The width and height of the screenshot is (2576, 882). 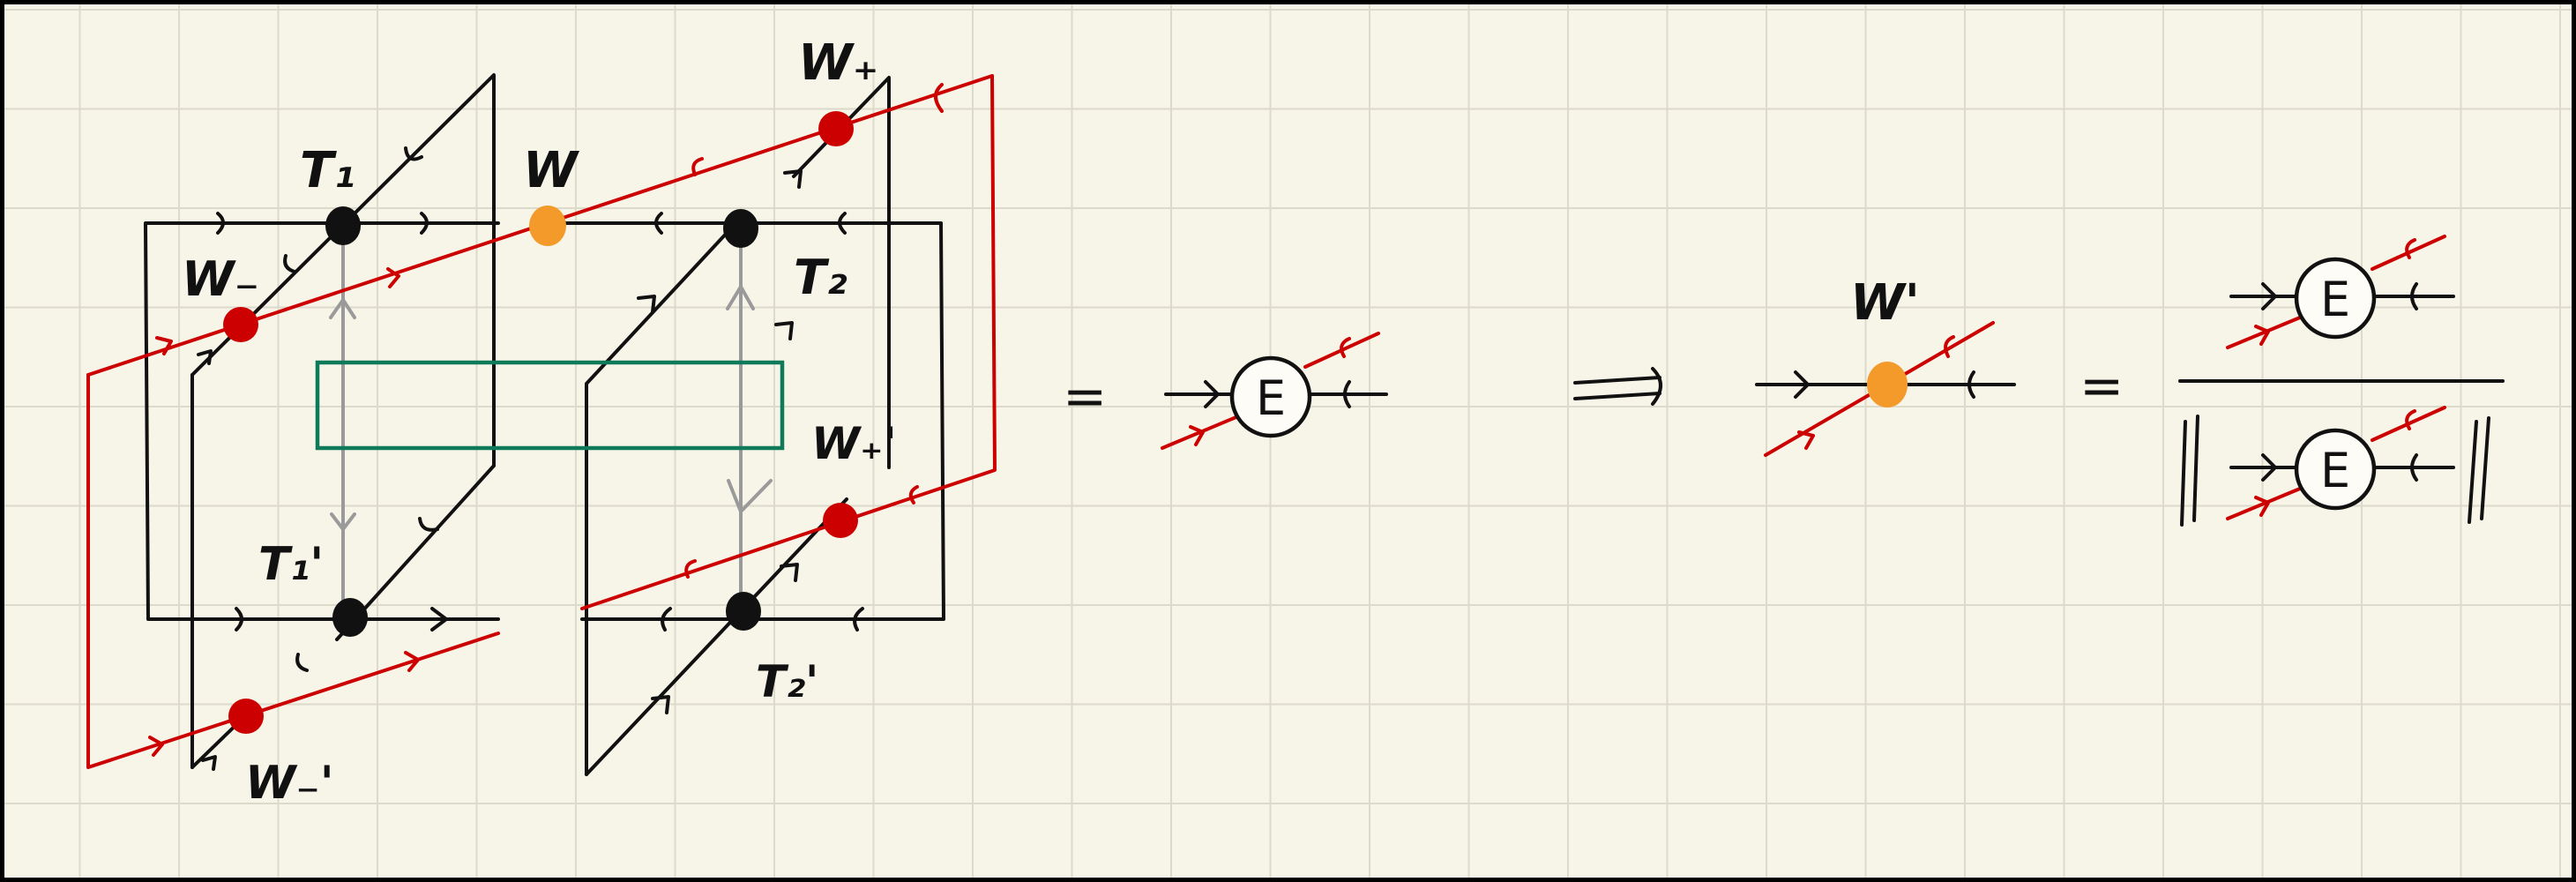 I want to click on right-sheet, so click(x=738, y=426).